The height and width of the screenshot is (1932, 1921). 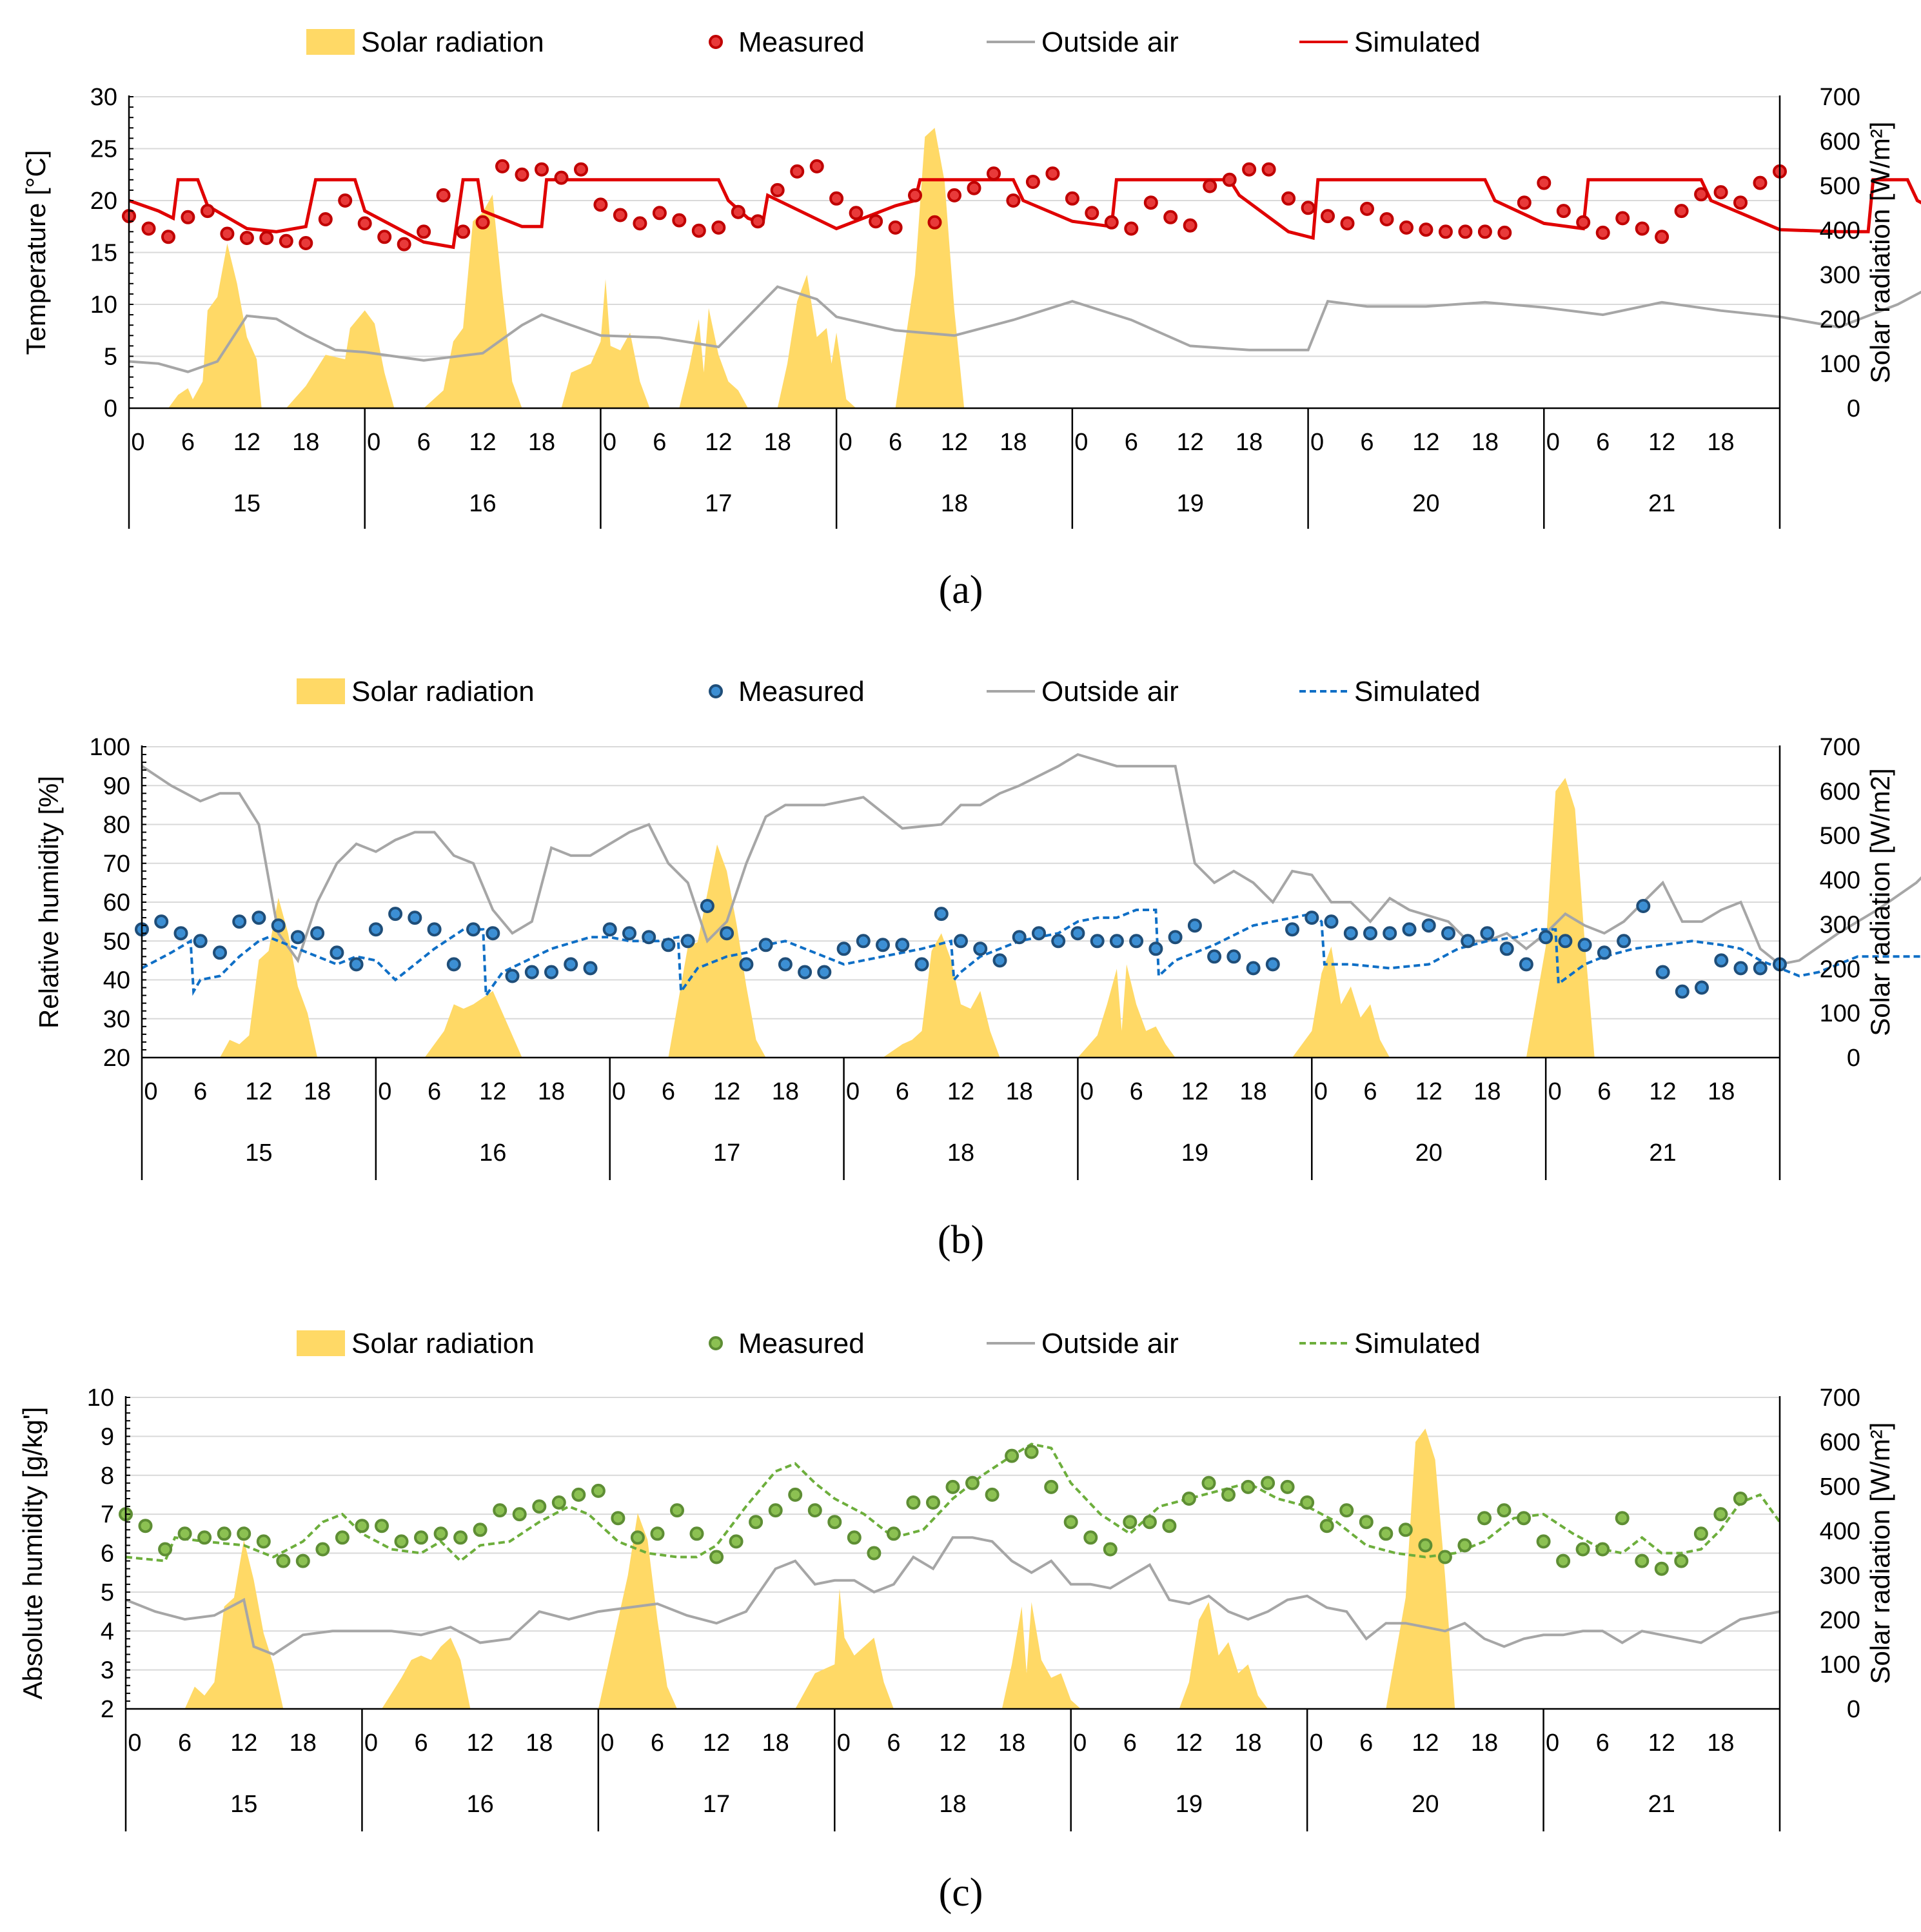 What do you see at coordinates (321, 691) in the screenshot?
I see `legend-solar-swatch` at bounding box center [321, 691].